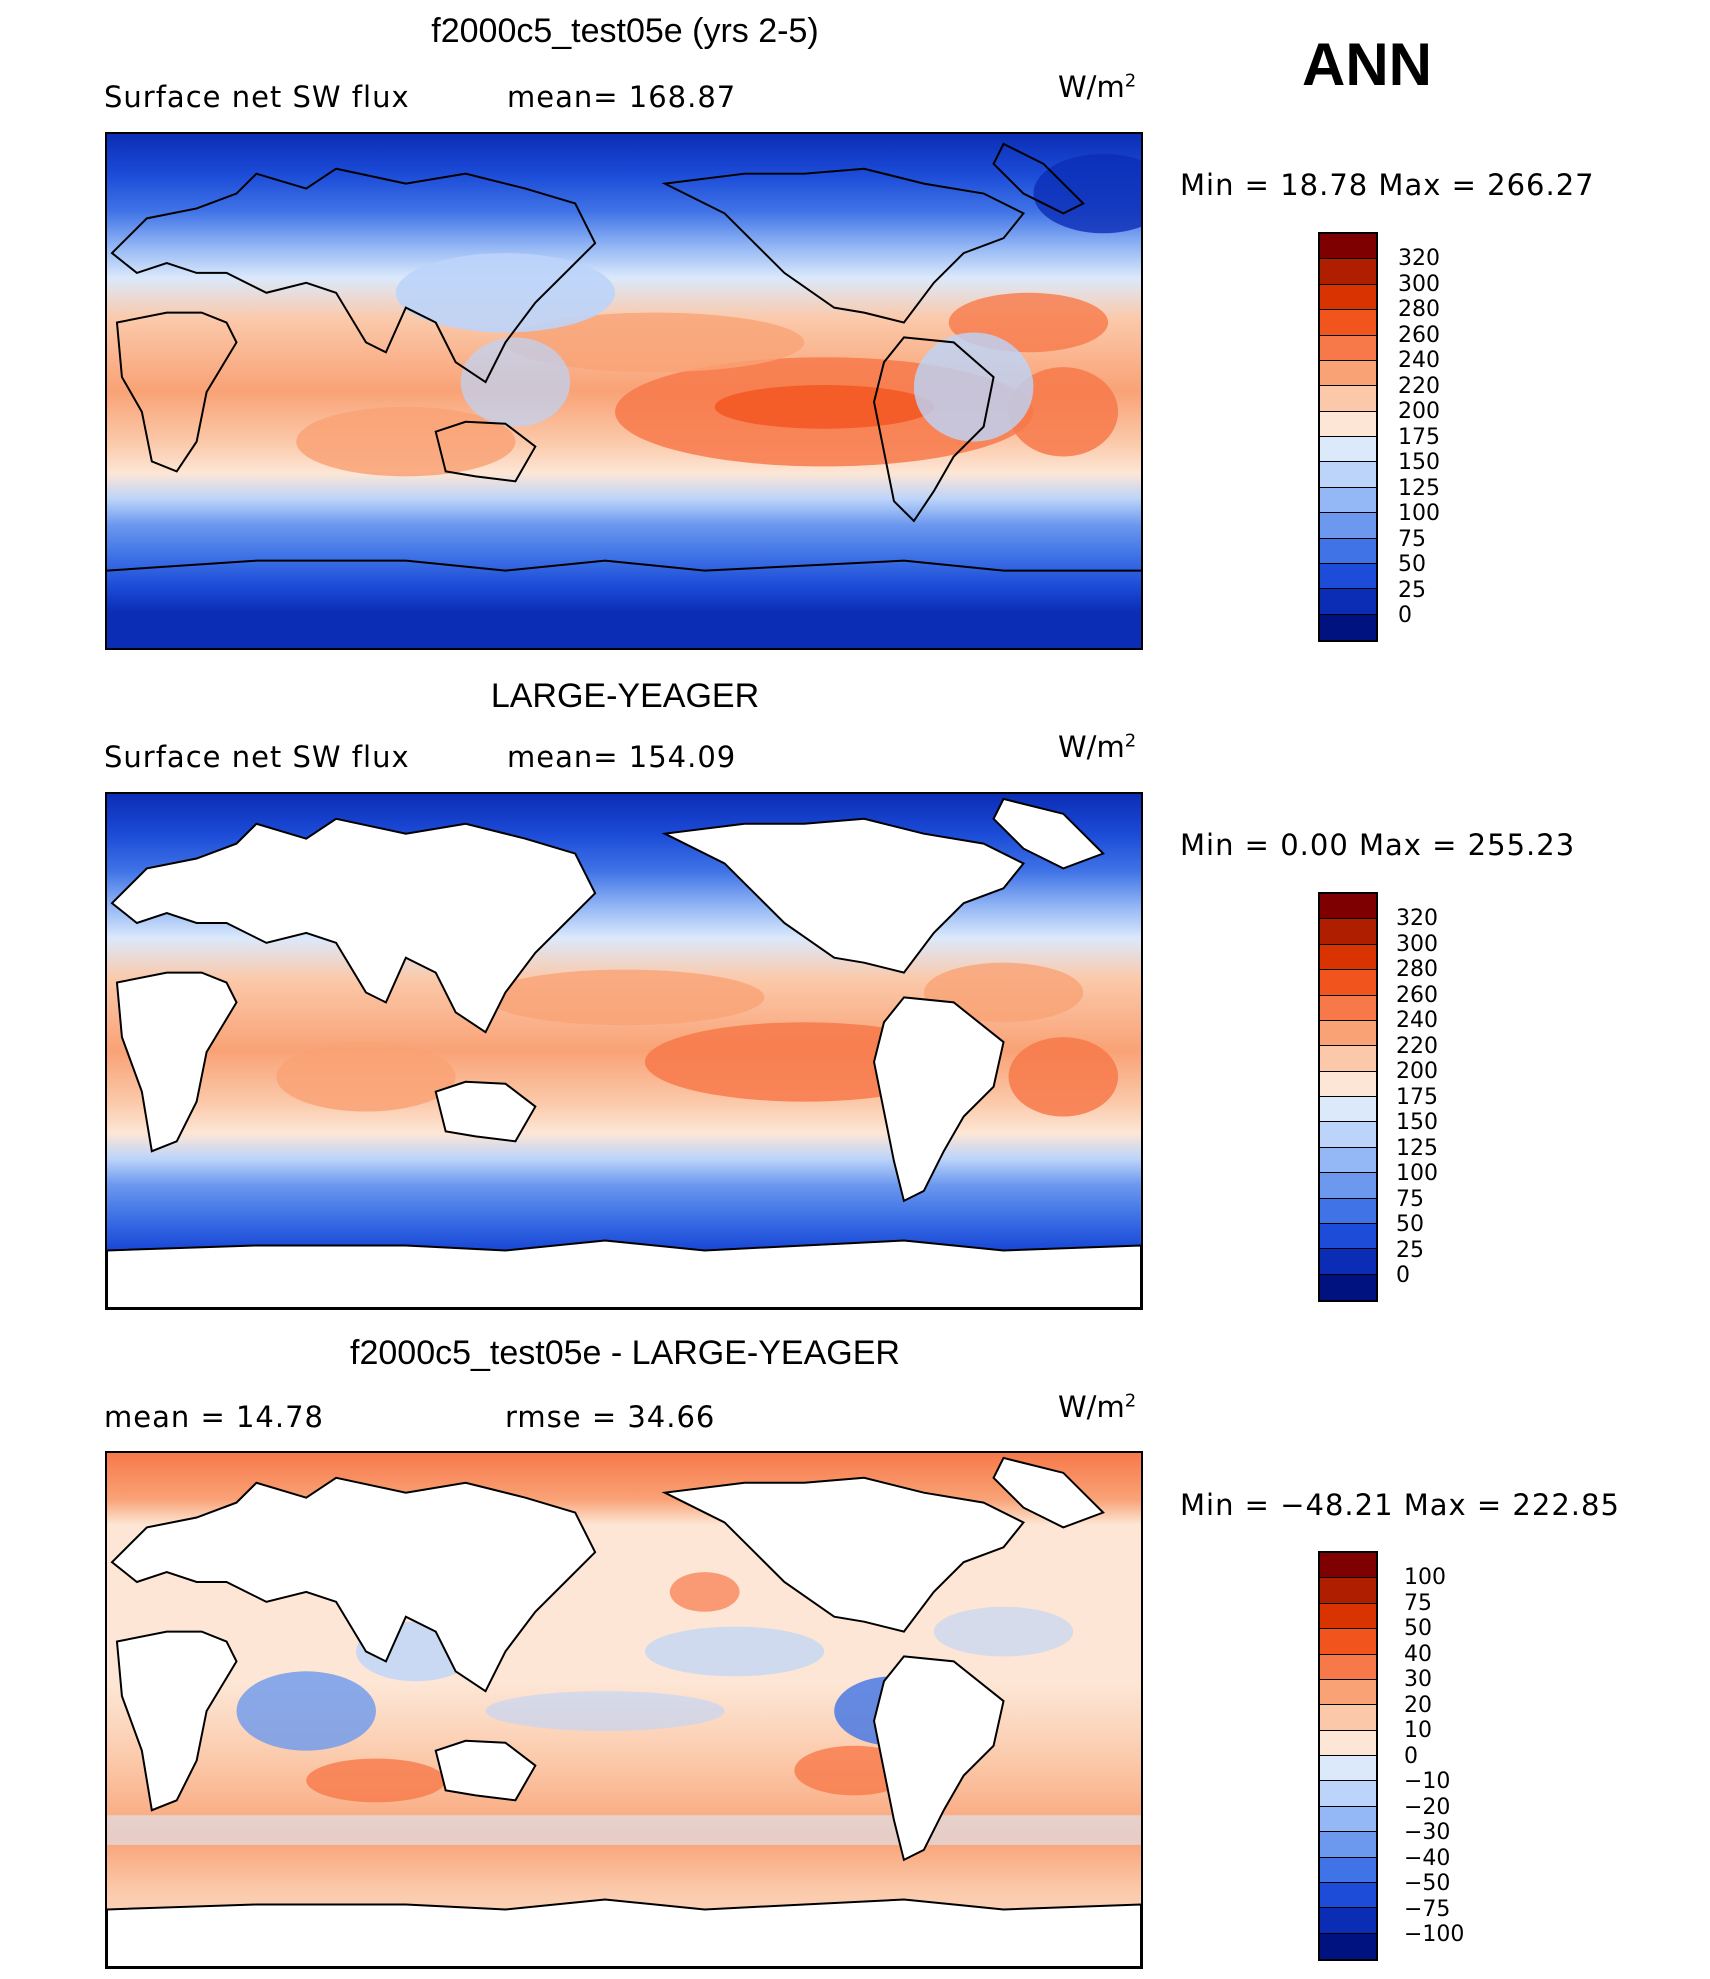 This screenshot has width=1710, height=1979. What do you see at coordinates (625, 696) in the screenshot?
I see `panel-2-title: LARGE-YEAGER` at bounding box center [625, 696].